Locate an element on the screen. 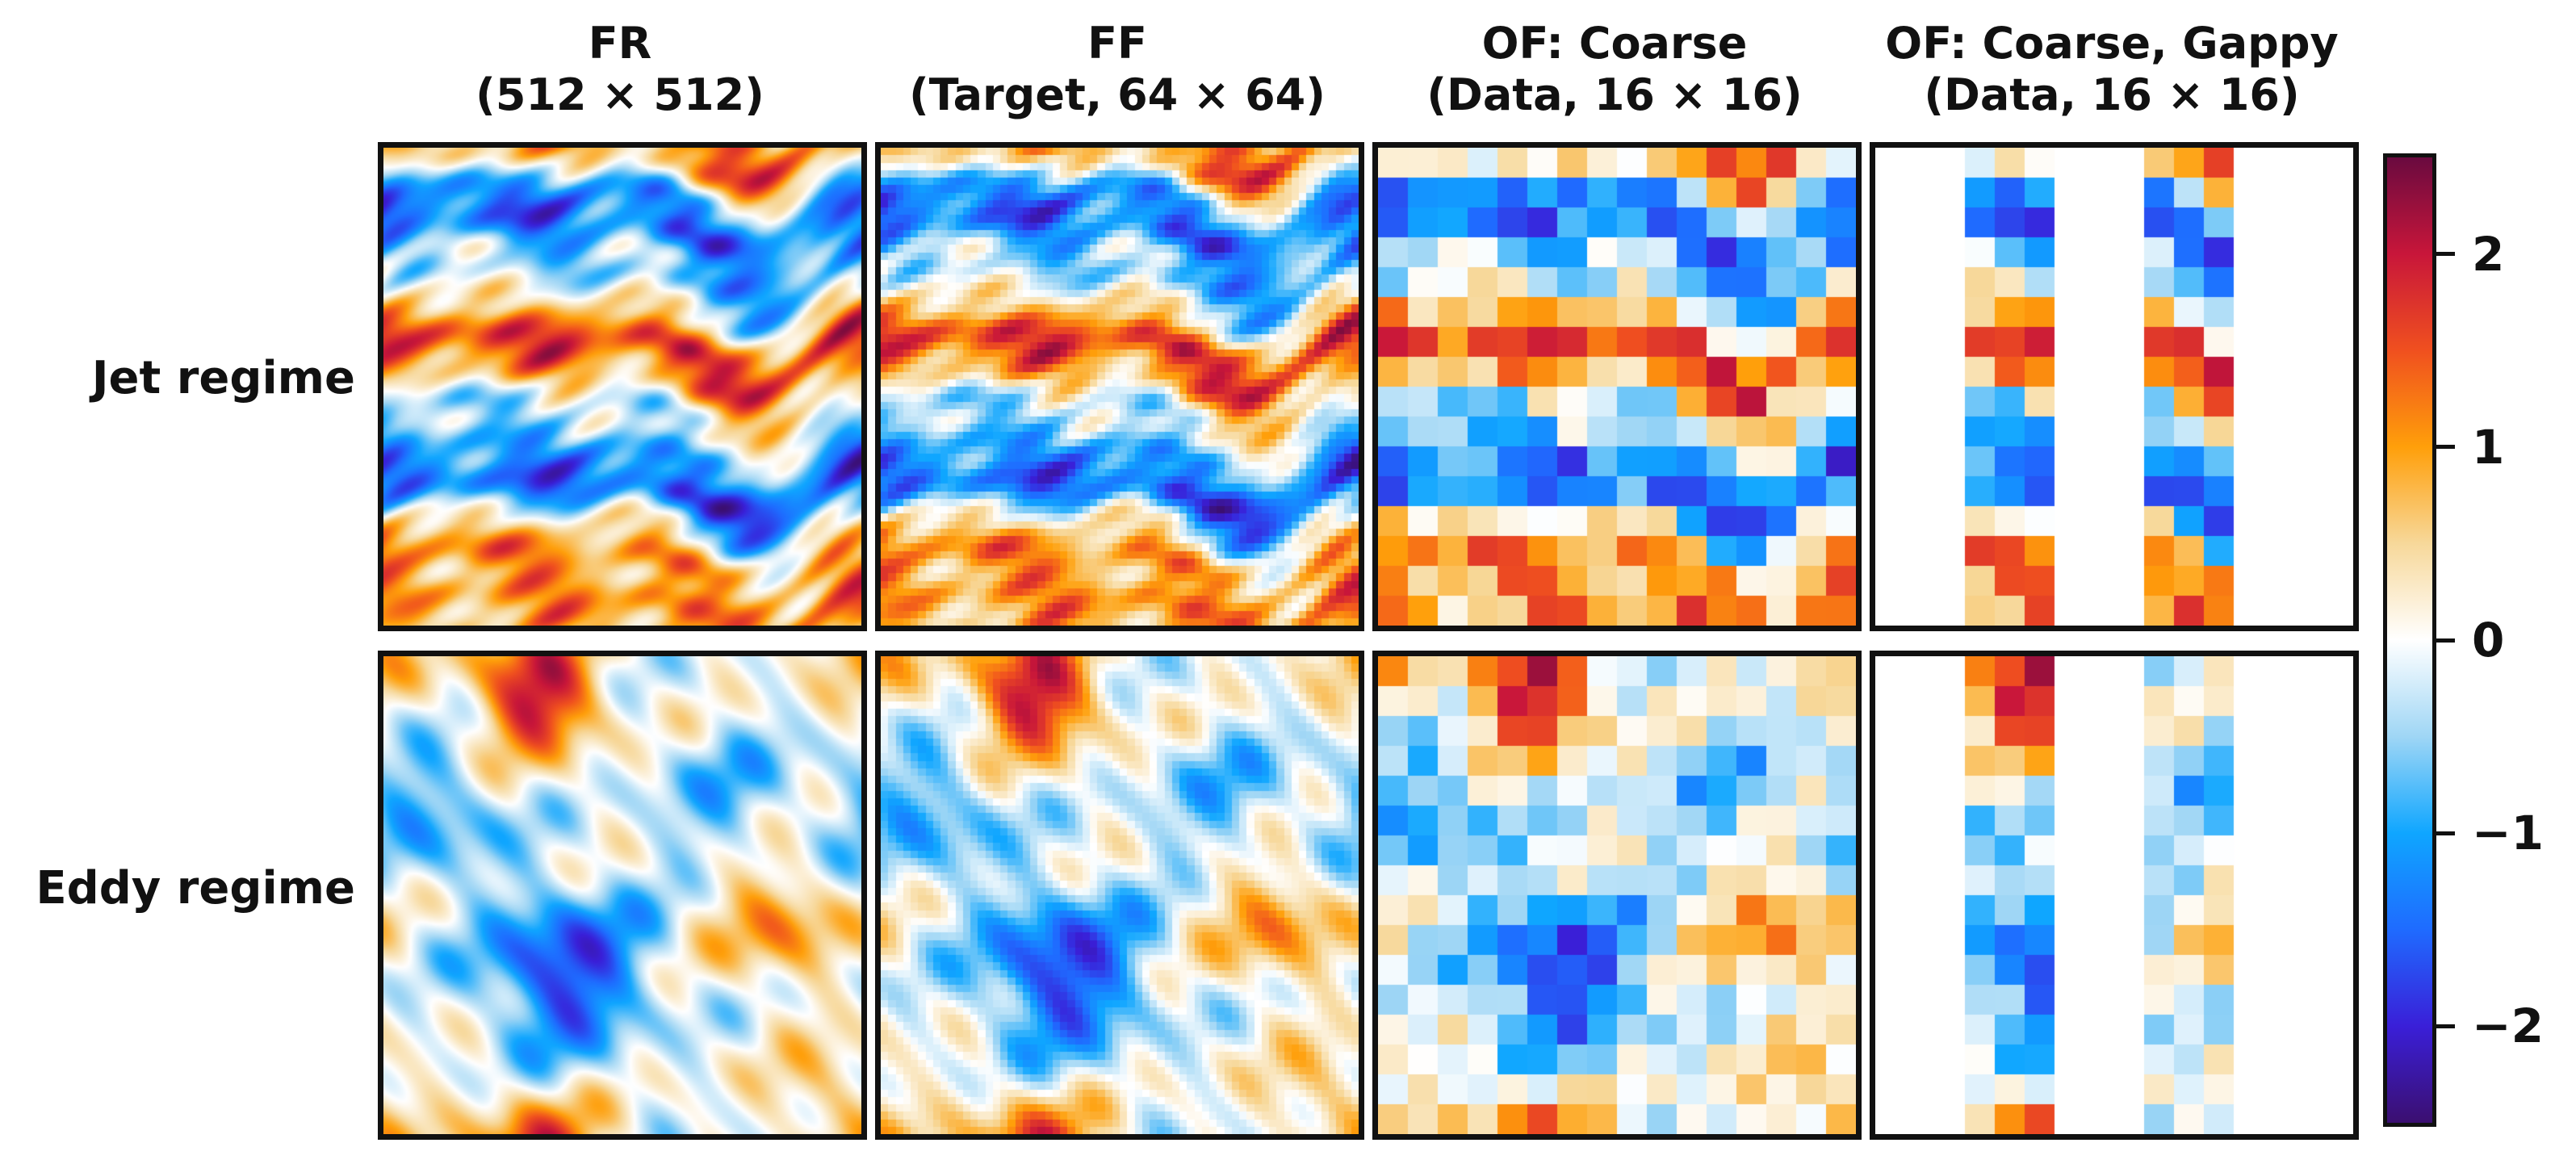 The width and height of the screenshot is (2576, 1168). column-title-ff: FF (Target, 64 × 64) is located at coordinates (1117, 69).